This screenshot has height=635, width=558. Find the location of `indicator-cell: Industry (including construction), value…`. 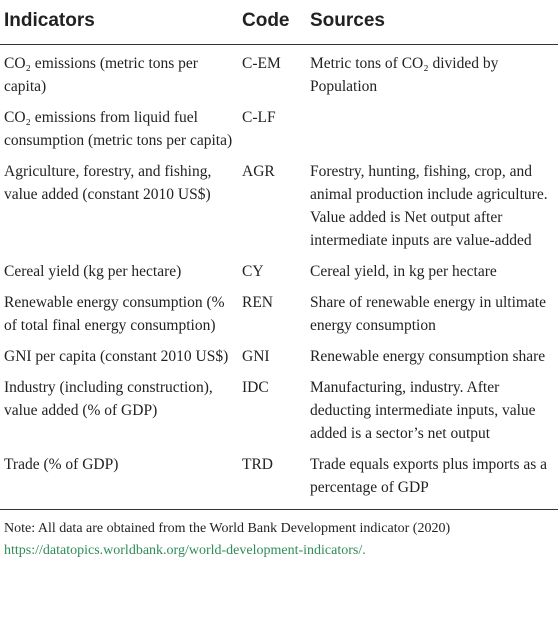

indicator-cell: Industry (including construction), value… is located at coordinates (108, 399).